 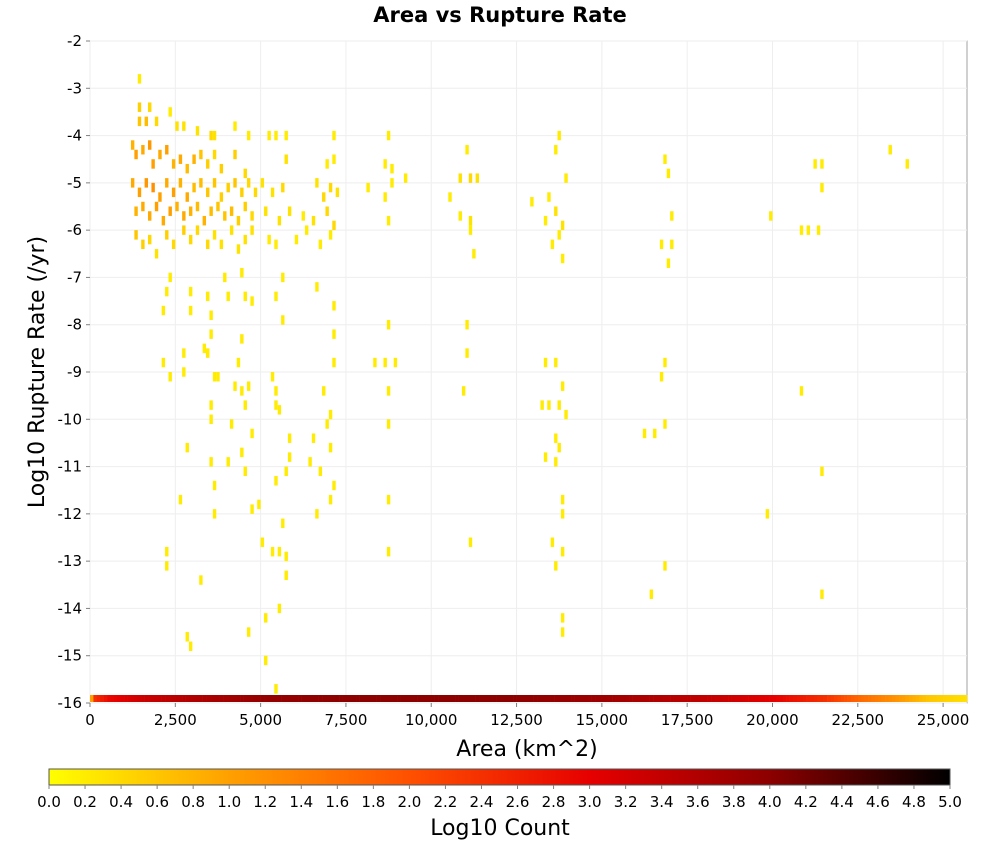 What do you see at coordinates (70, 656) in the screenshot?
I see `y-tick-label: -15` at bounding box center [70, 656].